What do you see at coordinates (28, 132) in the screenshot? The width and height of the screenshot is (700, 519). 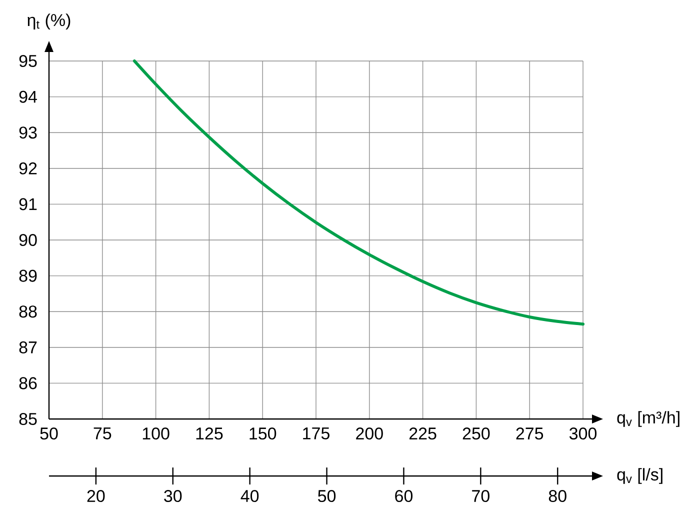 I see `y-tick-label: 93` at bounding box center [28, 132].